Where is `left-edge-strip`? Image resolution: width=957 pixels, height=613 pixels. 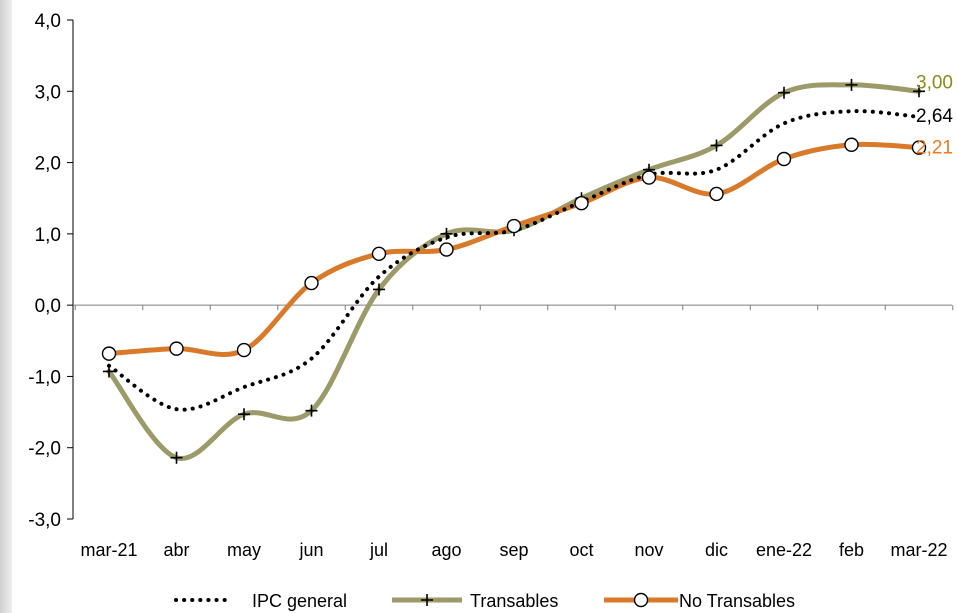 left-edge-strip is located at coordinates (6, 306).